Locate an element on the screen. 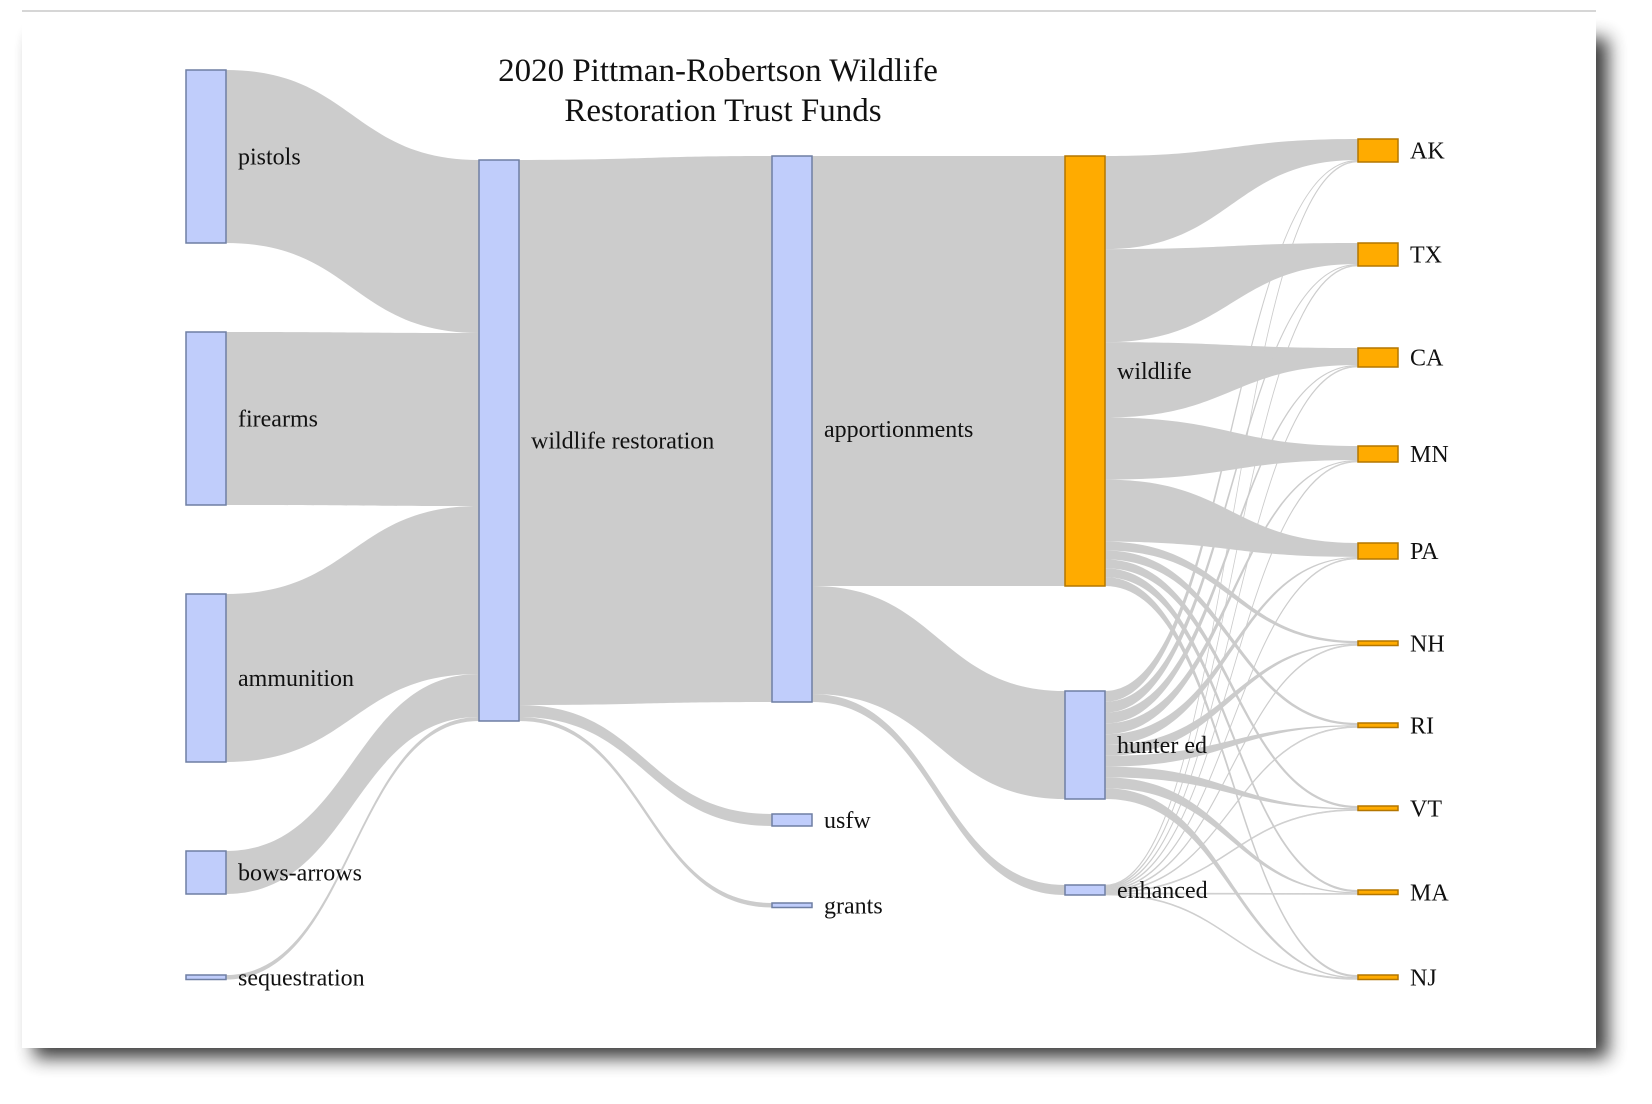  node-label-sequestration: sequestration is located at coordinates (301, 978).